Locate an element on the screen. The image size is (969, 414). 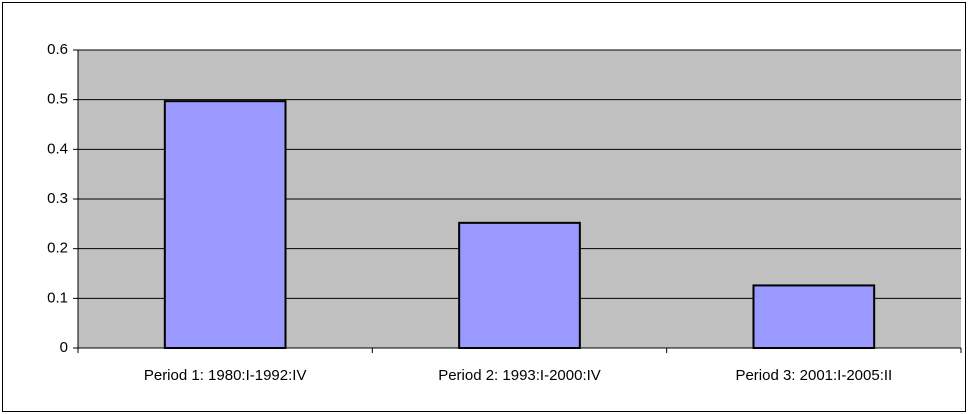
y-tick-label: 0.5 is located at coordinates (57, 99).